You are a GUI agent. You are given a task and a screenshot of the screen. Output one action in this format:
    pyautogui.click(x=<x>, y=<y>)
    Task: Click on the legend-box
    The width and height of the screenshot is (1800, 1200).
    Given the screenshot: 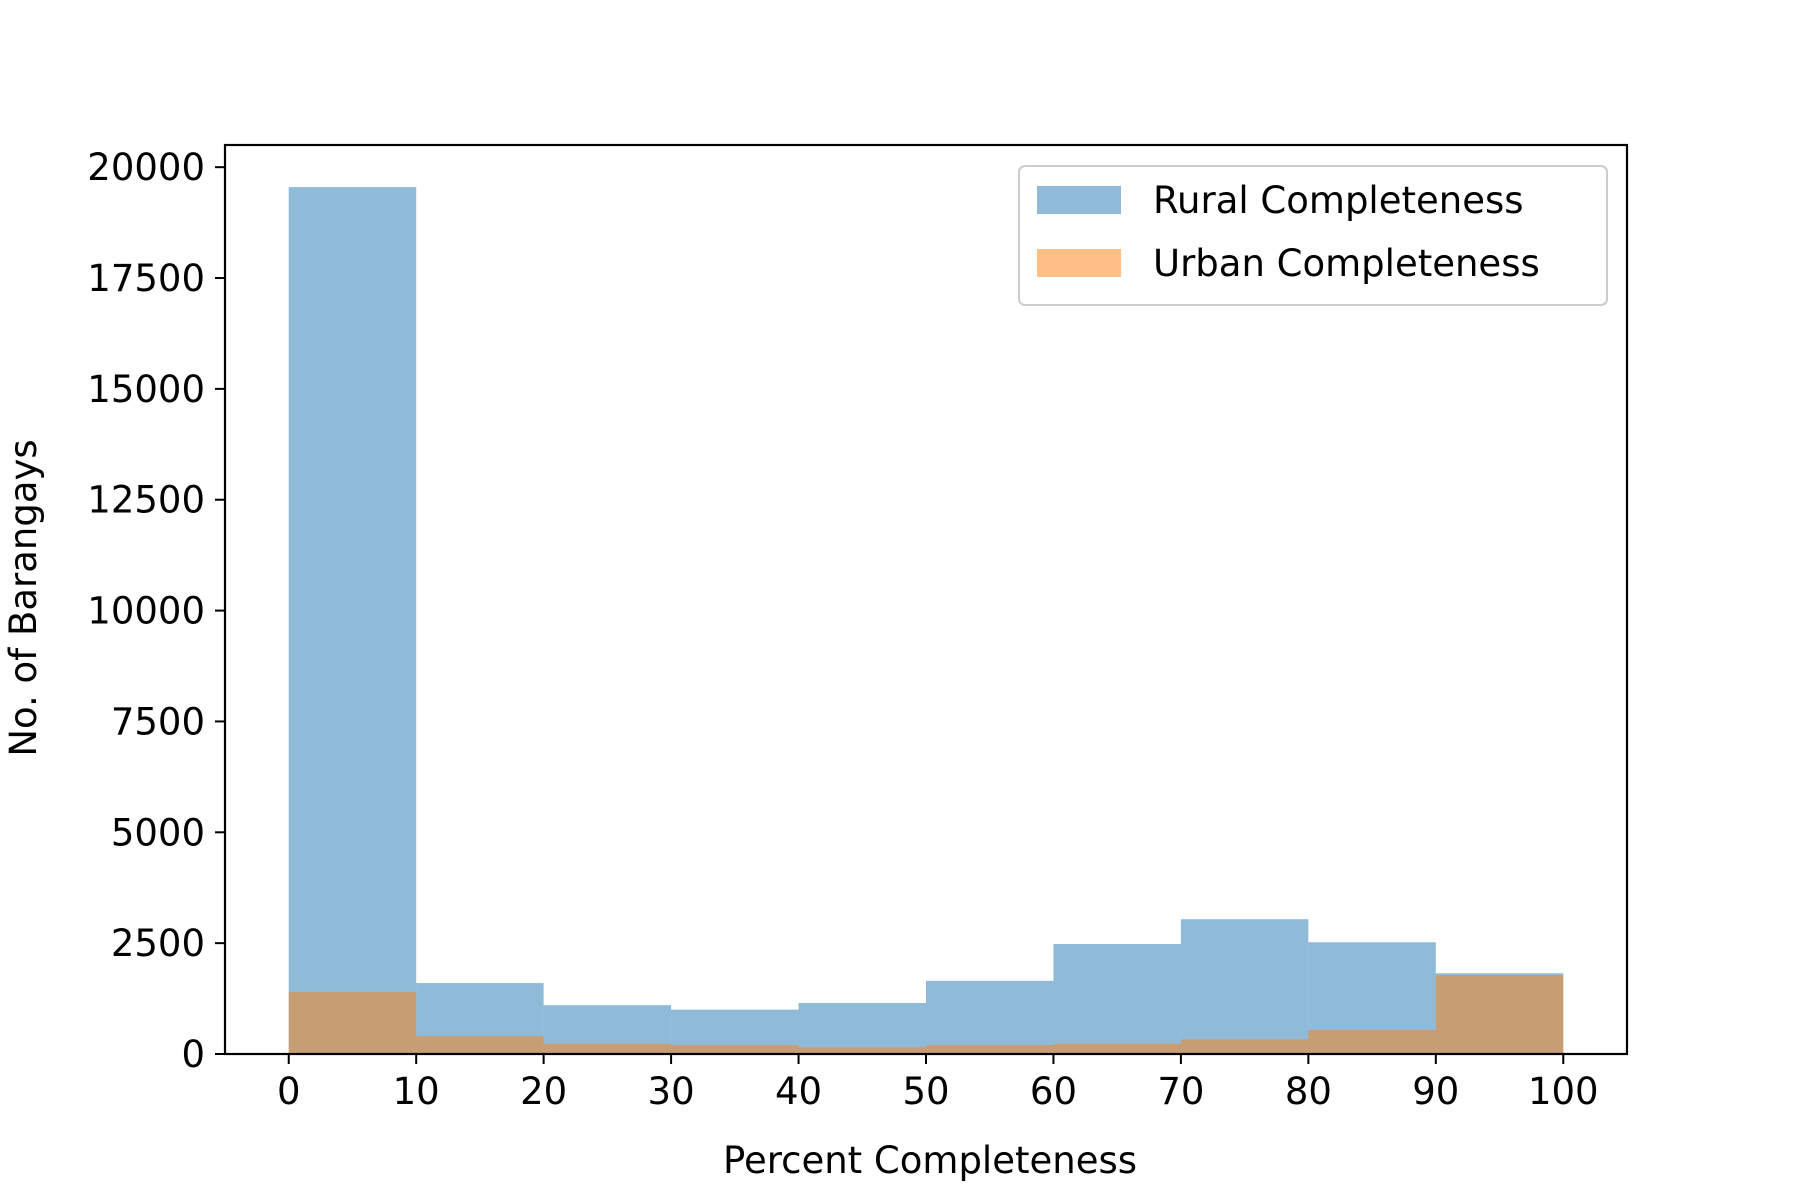 What is the action you would take?
    pyautogui.click(x=1313, y=235)
    